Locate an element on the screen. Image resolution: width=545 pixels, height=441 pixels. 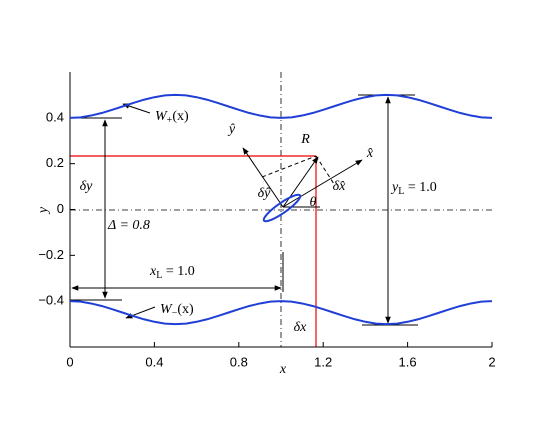
y-tick-label: 0 is located at coordinates (60, 208).